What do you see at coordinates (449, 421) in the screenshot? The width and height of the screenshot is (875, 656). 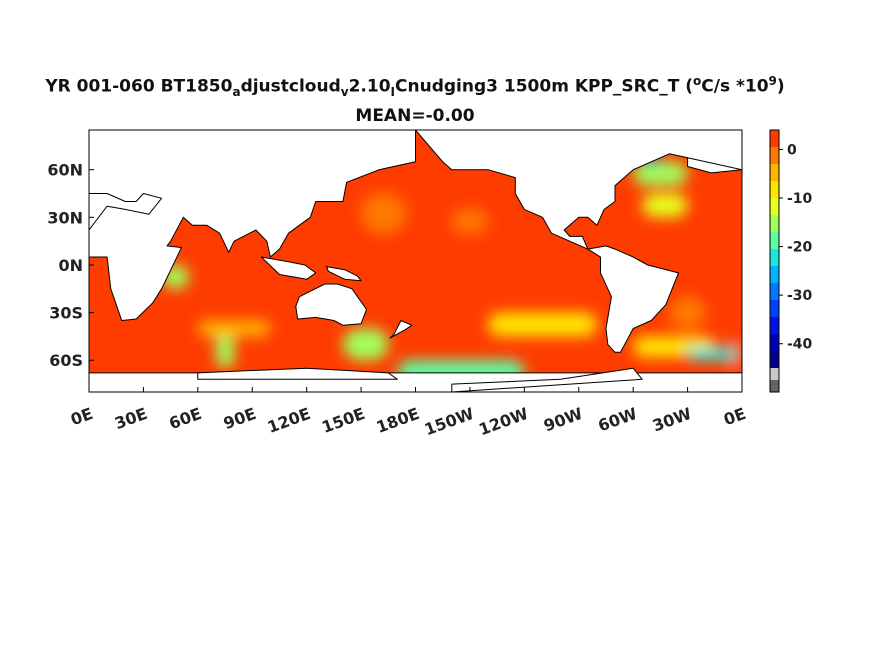 I see `x-tick-label: 150W` at bounding box center [449, 421].